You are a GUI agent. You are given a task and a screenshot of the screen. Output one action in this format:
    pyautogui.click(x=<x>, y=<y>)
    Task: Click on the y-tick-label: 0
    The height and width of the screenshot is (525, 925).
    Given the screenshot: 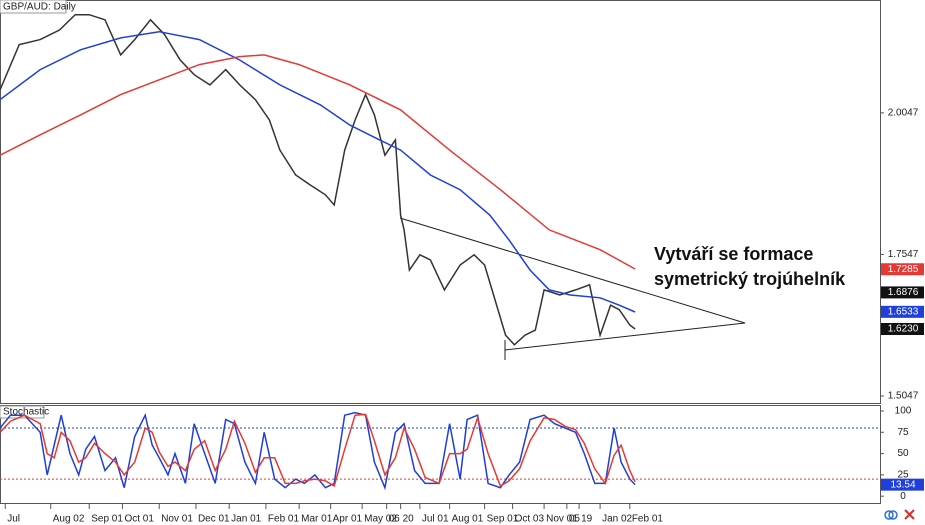 What is the action you would take?
    pyautogui.click(x=903, y=496)
    